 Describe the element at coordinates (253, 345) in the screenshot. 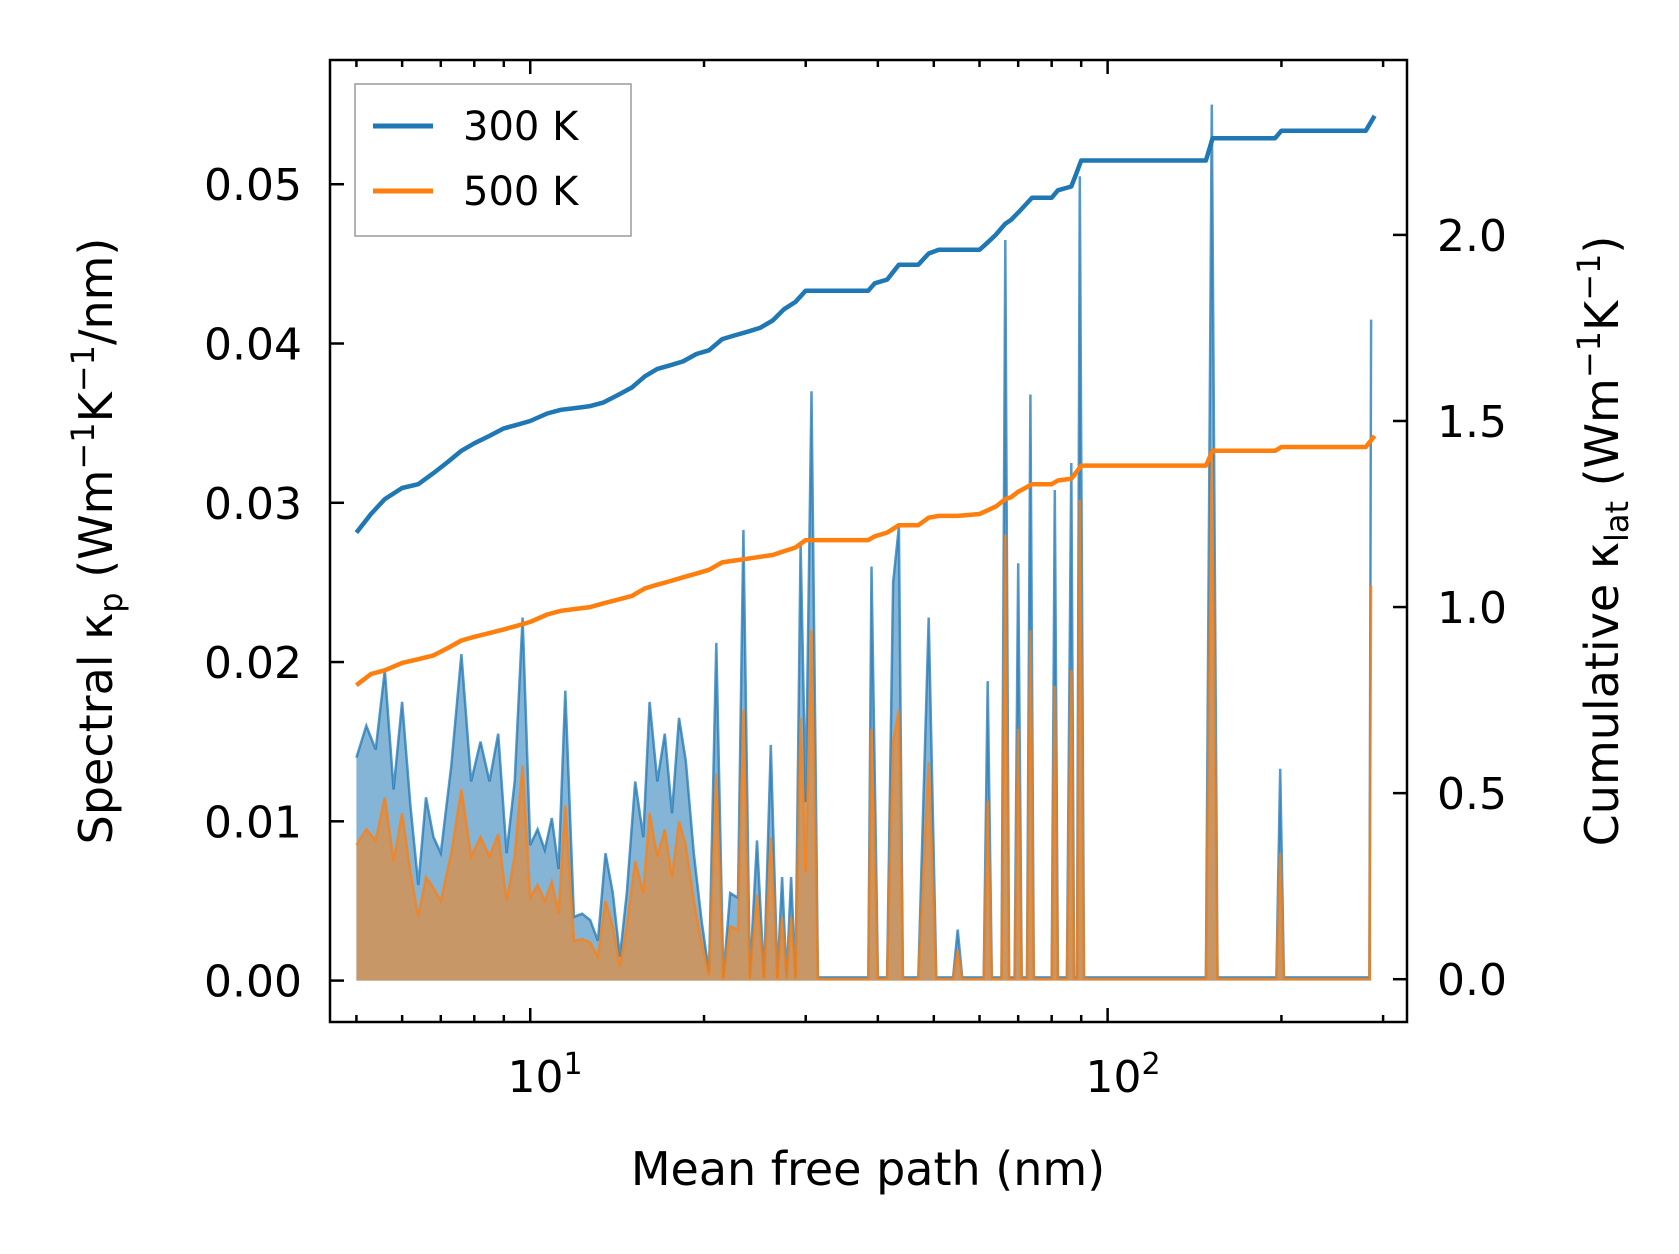

I see `left-y-tick-label: 0.04` at that location.